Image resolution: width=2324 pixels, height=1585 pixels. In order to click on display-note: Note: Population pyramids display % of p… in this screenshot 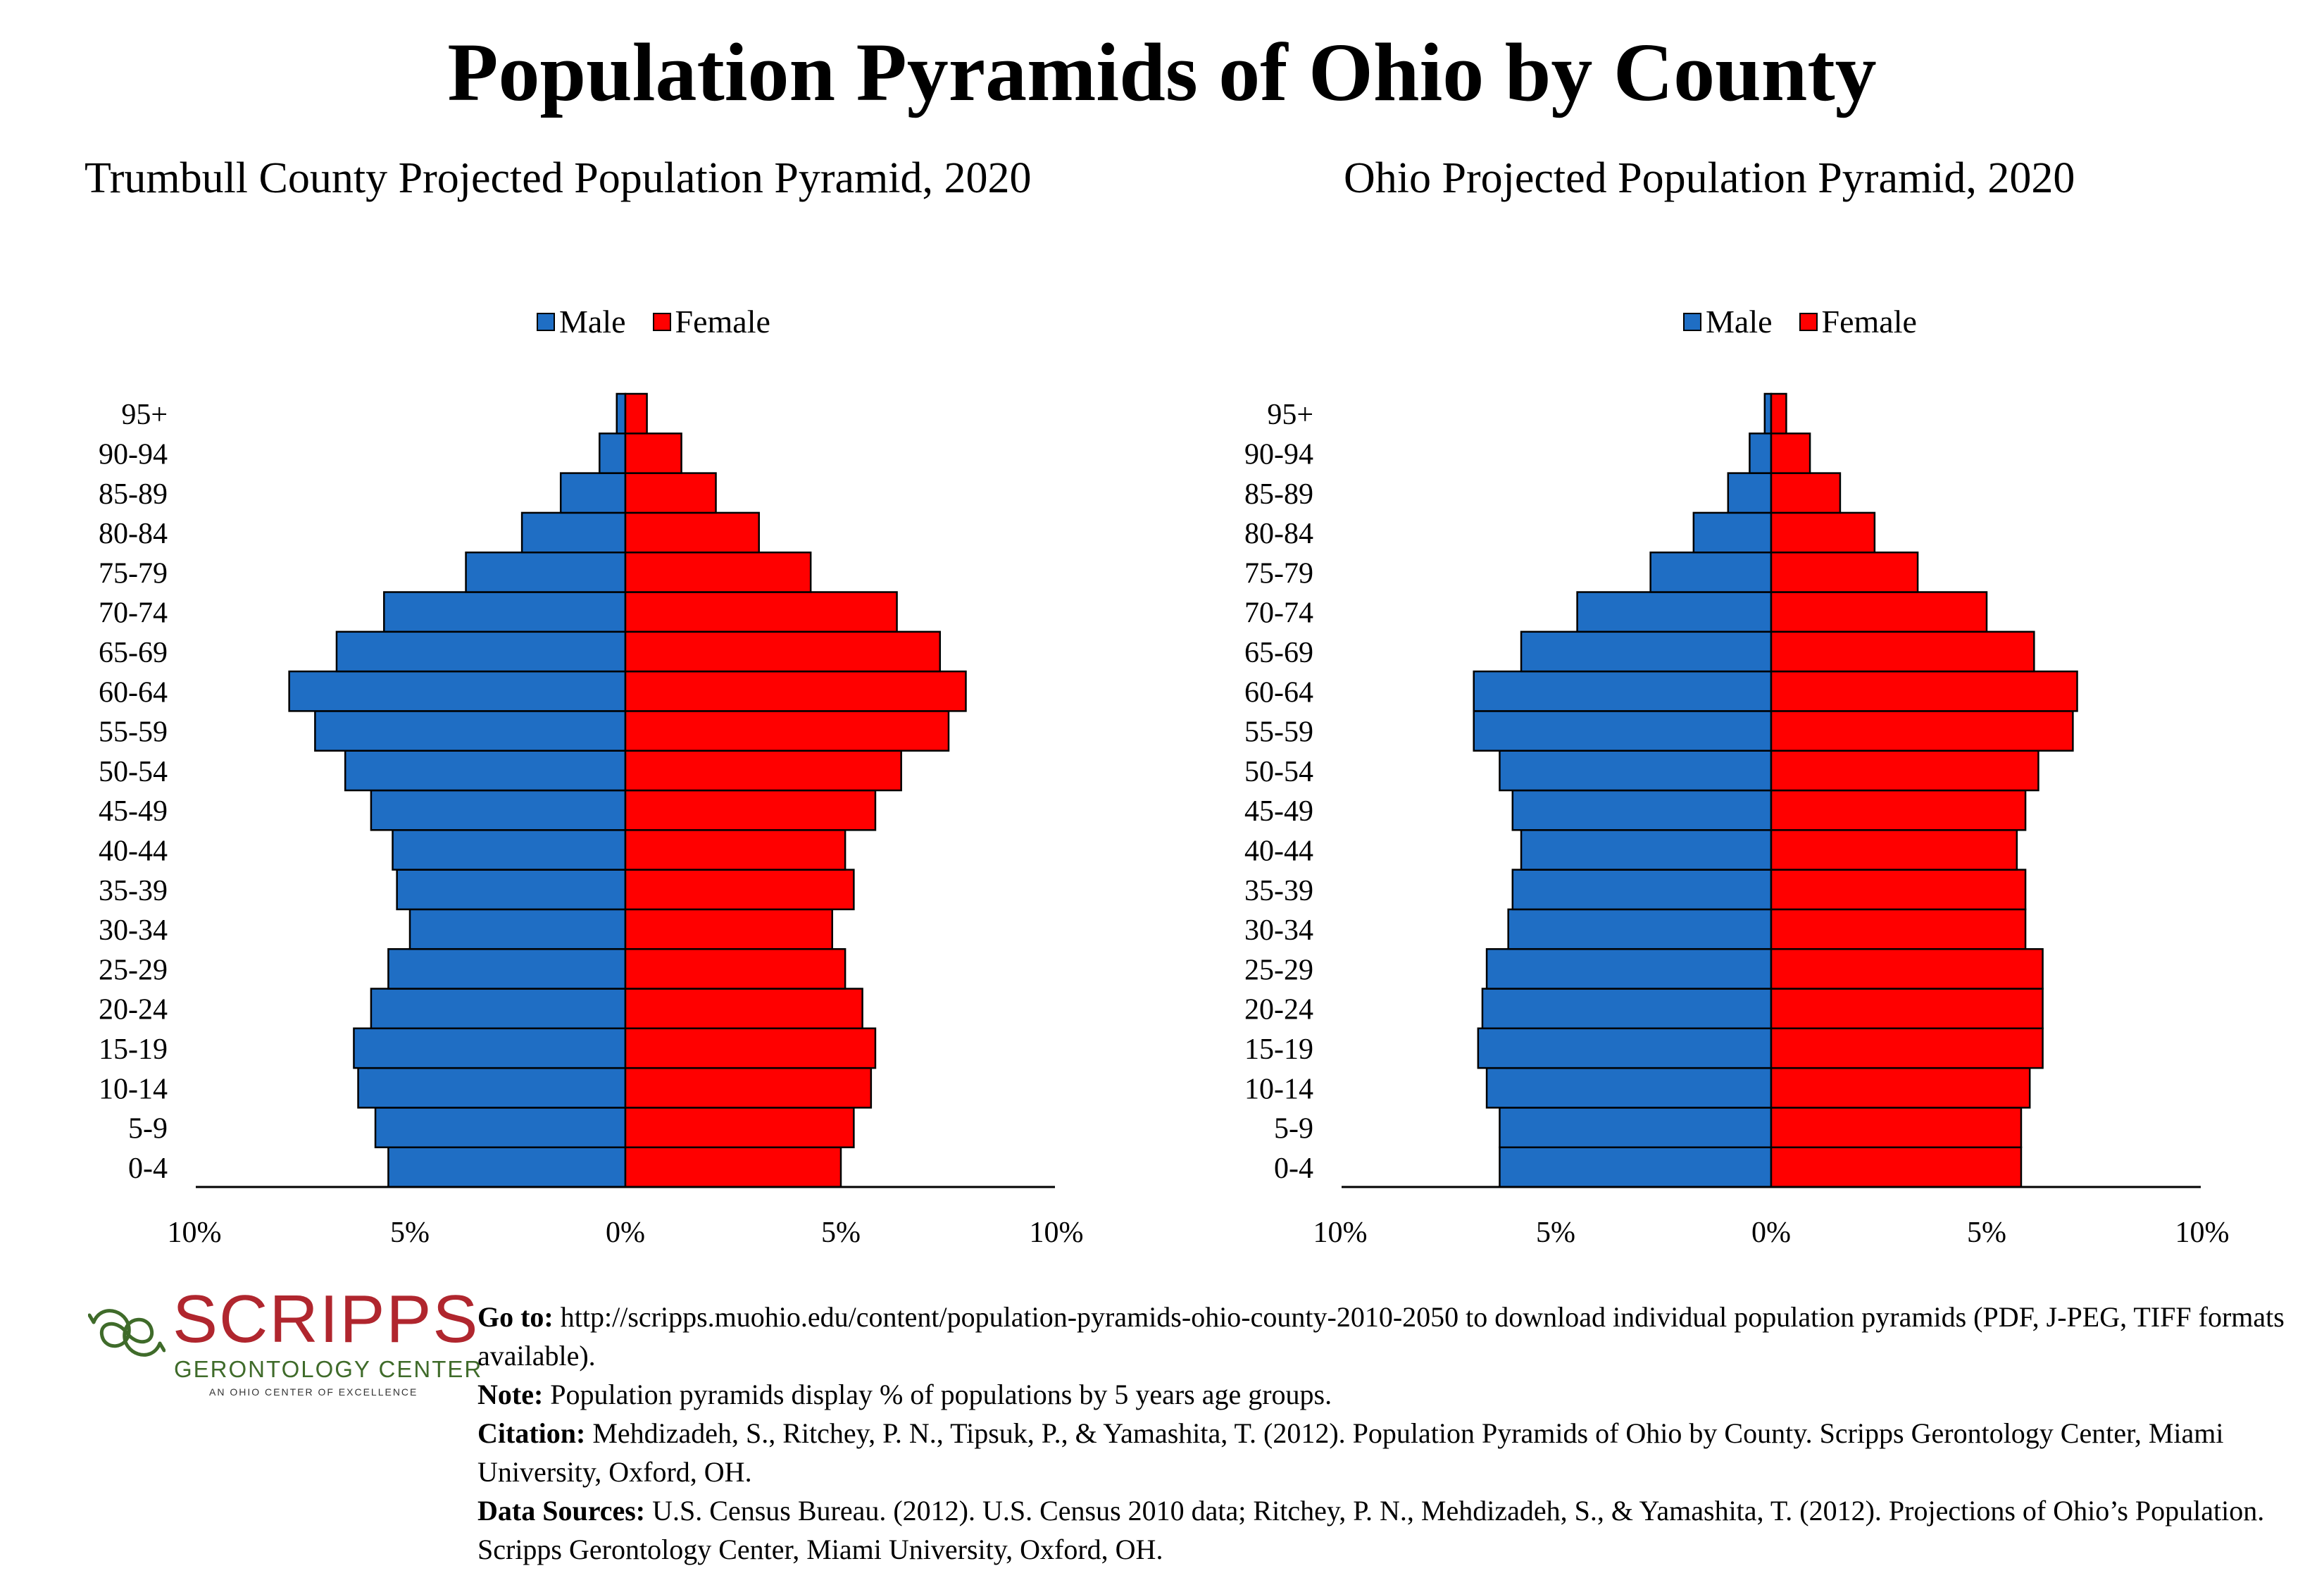, I will do `click(1393, 1394)`.